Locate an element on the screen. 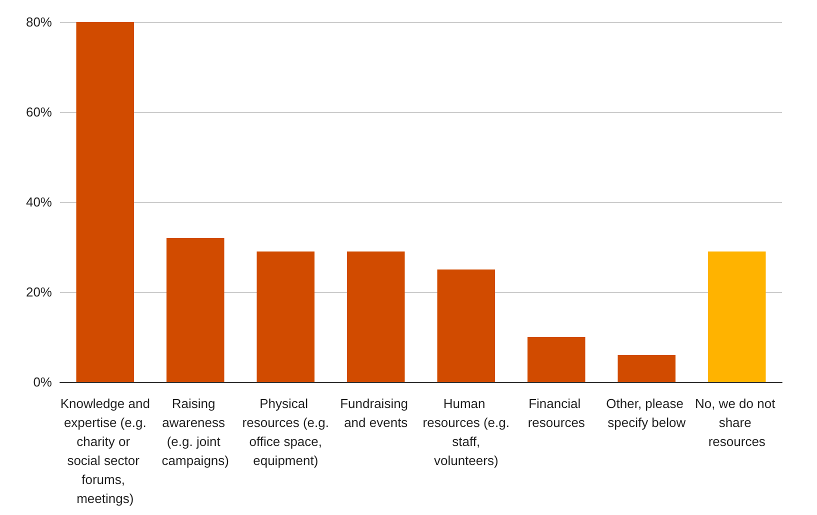 This screenshot has width=817, height=515. y-tick-label: 80% is located at coordinates (39, 22).